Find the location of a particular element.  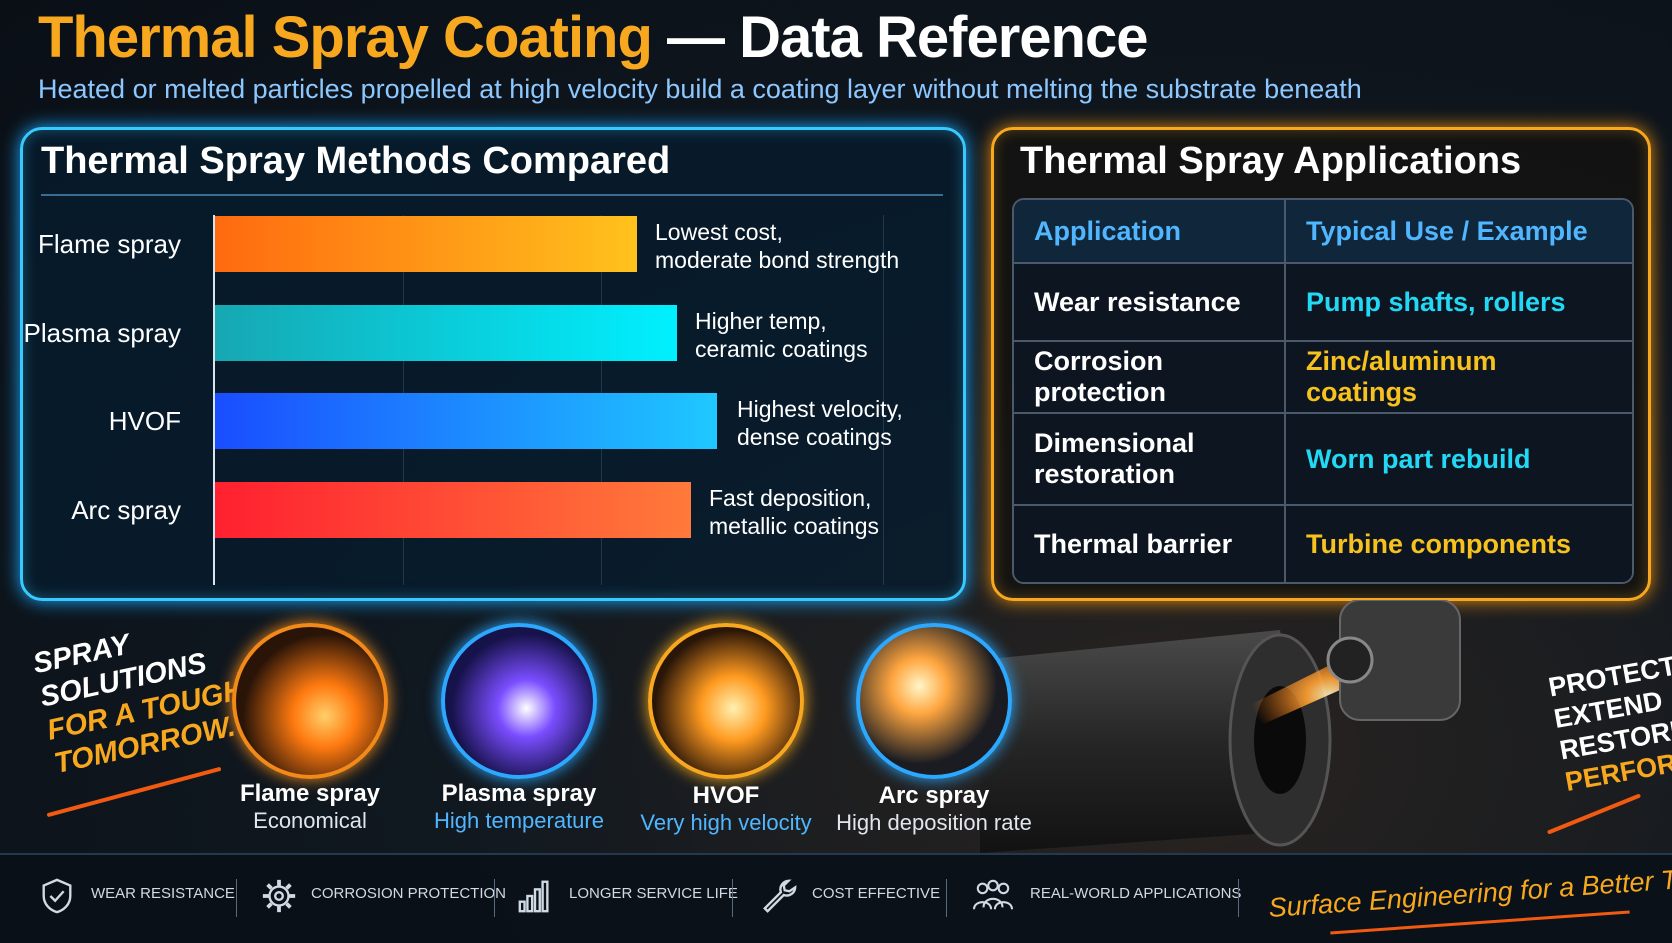

table-row: Thermal barrier Turbine components is located at coordinates (1323, 543).